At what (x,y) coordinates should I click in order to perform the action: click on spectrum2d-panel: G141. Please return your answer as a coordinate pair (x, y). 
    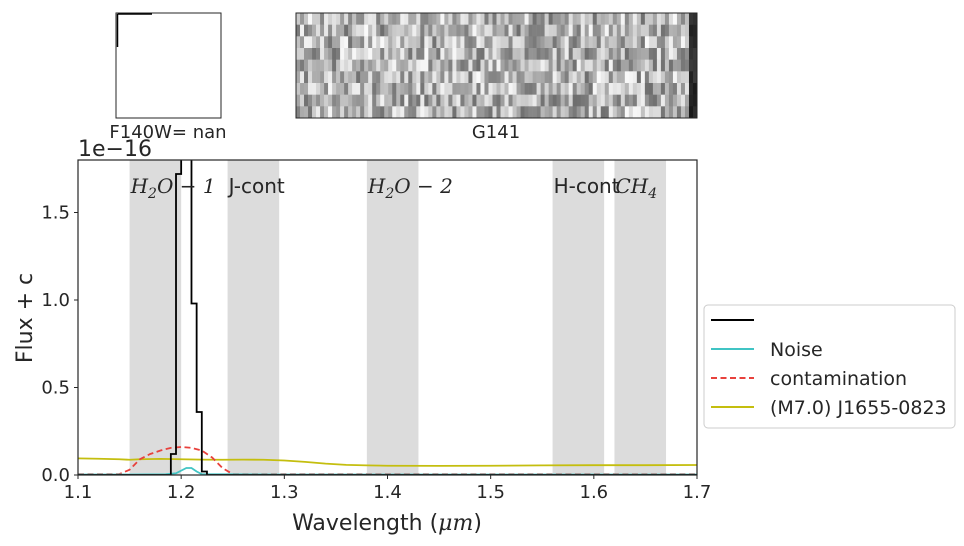
    Looking at the image, I should click on (496, 77).